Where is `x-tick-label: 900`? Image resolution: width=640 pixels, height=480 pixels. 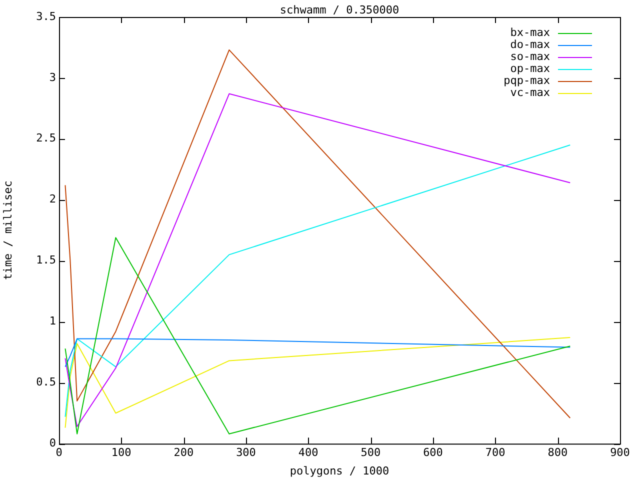
x-tick-label: 900 is located at coordinates (620, 453).